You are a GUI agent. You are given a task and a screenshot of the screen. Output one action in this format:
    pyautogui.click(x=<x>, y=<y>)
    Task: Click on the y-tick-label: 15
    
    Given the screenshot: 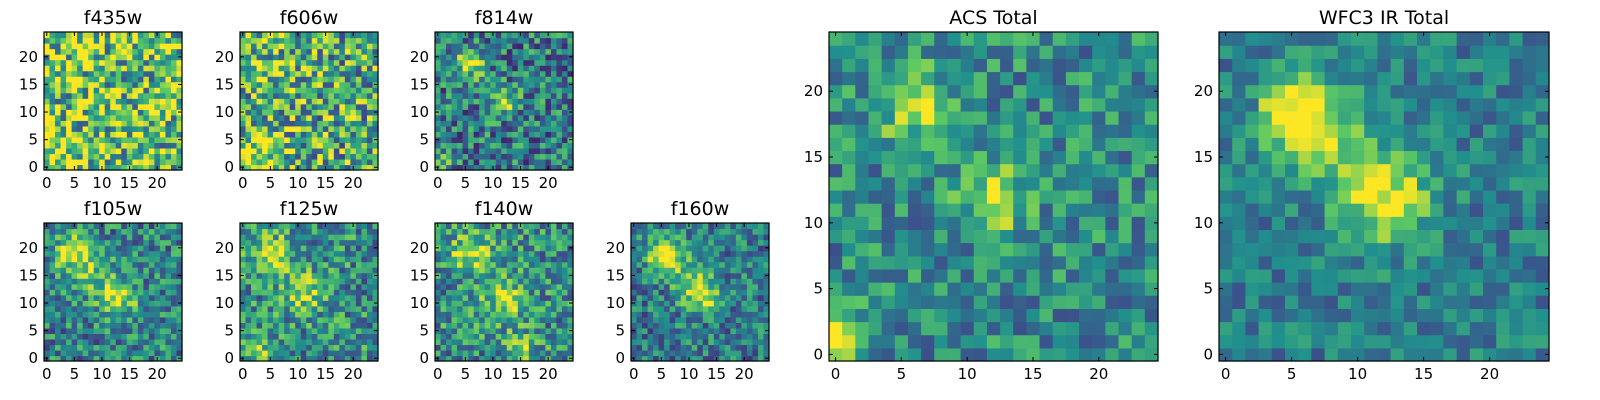 What is the action you would take?
    pyautogui.click(x=28, y=275)
    